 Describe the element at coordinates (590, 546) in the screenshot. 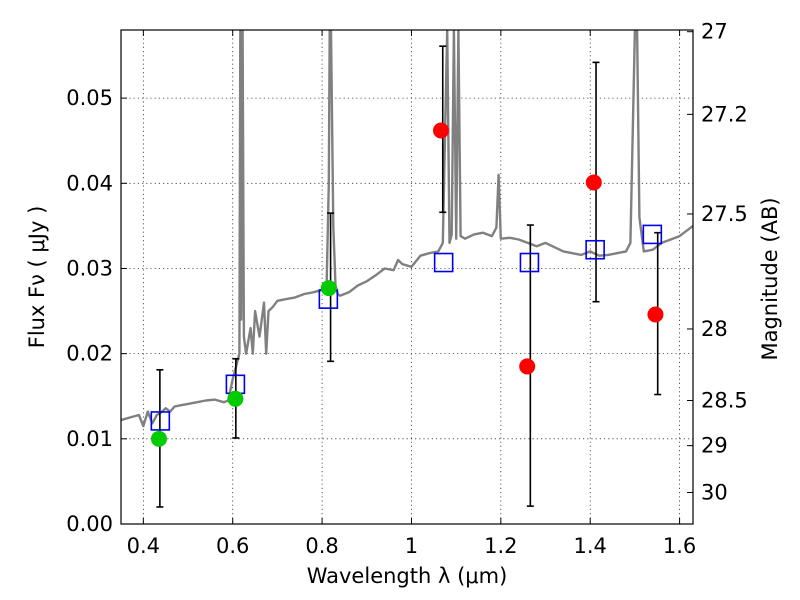

I see `x-tick-label: 1.4` at that location.